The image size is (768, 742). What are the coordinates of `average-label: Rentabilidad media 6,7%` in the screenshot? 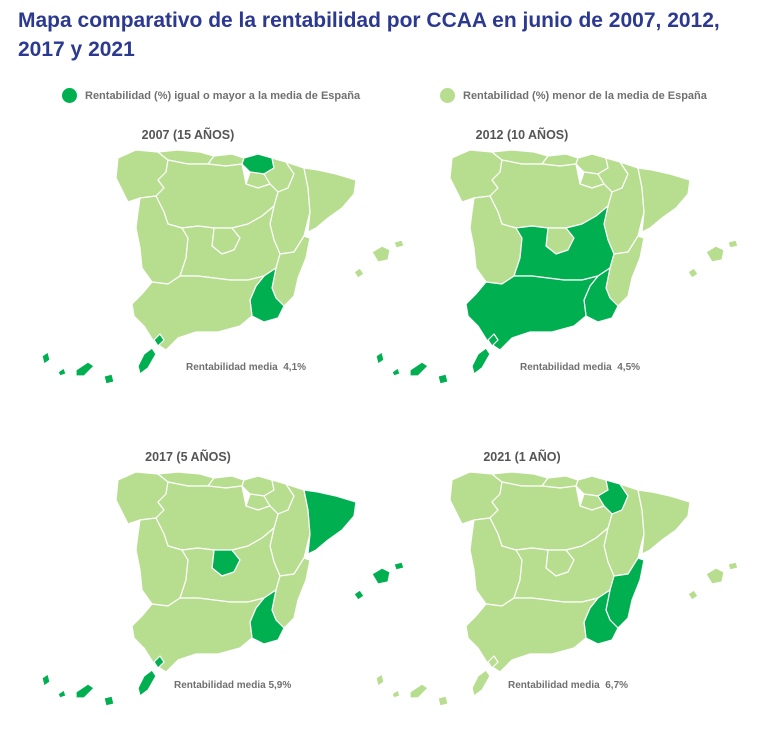 It's located at (568, 685).